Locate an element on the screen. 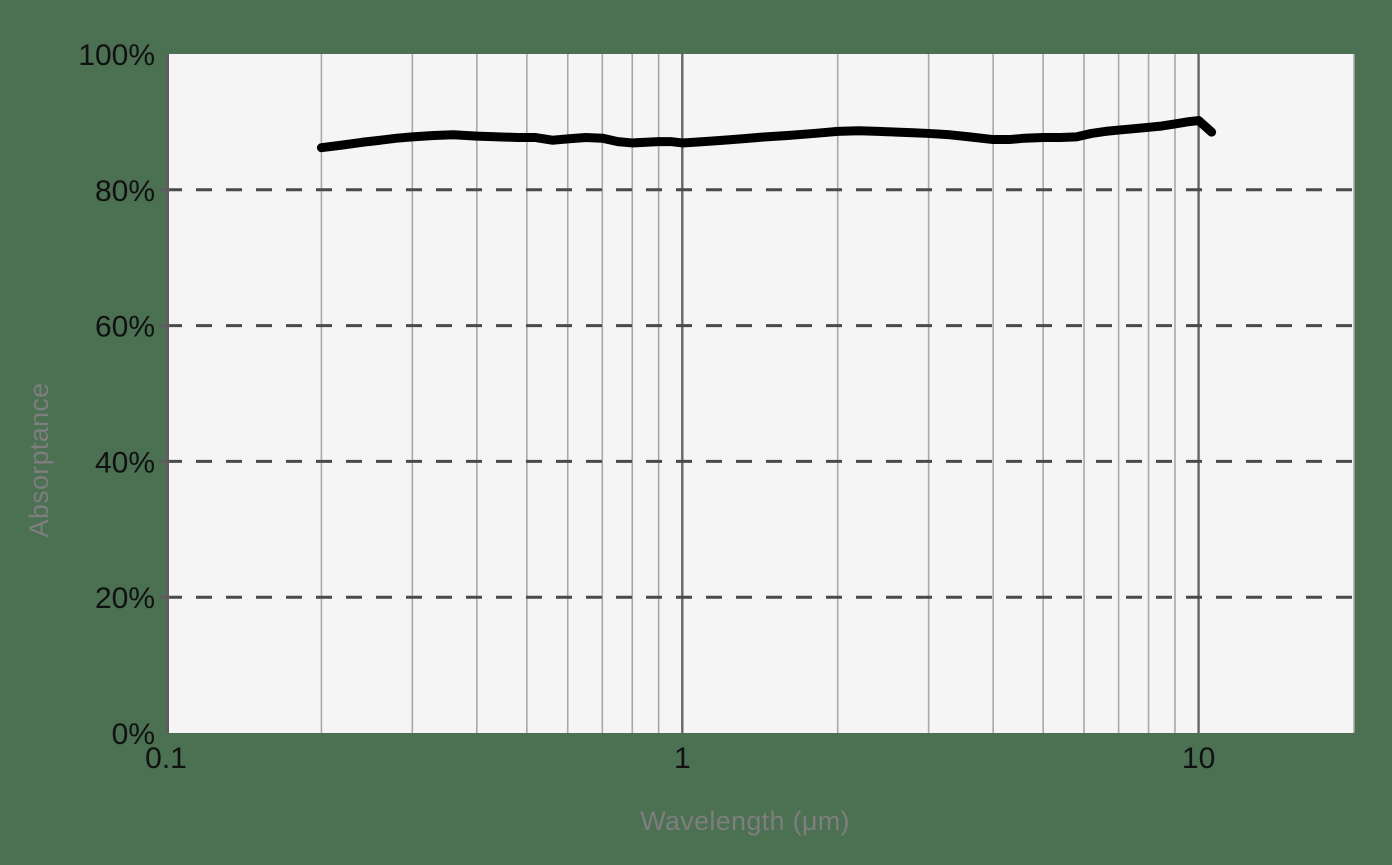  x-axis-title: Wavelength (μm) is located at coordinates (745, 821).